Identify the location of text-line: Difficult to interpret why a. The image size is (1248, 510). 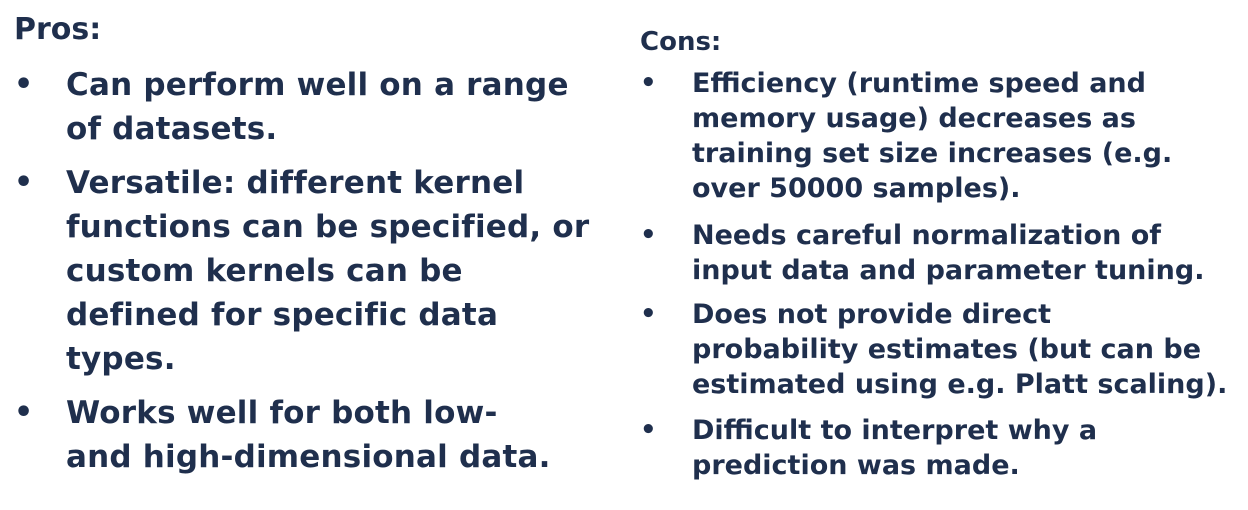
(895, 430).